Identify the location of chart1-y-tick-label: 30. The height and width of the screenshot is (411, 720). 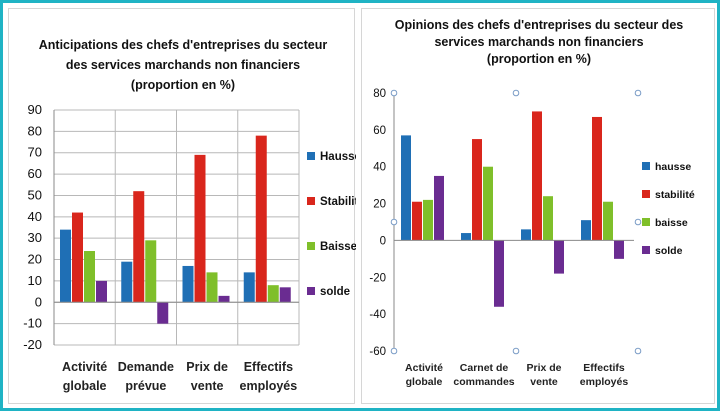
(35, 237).